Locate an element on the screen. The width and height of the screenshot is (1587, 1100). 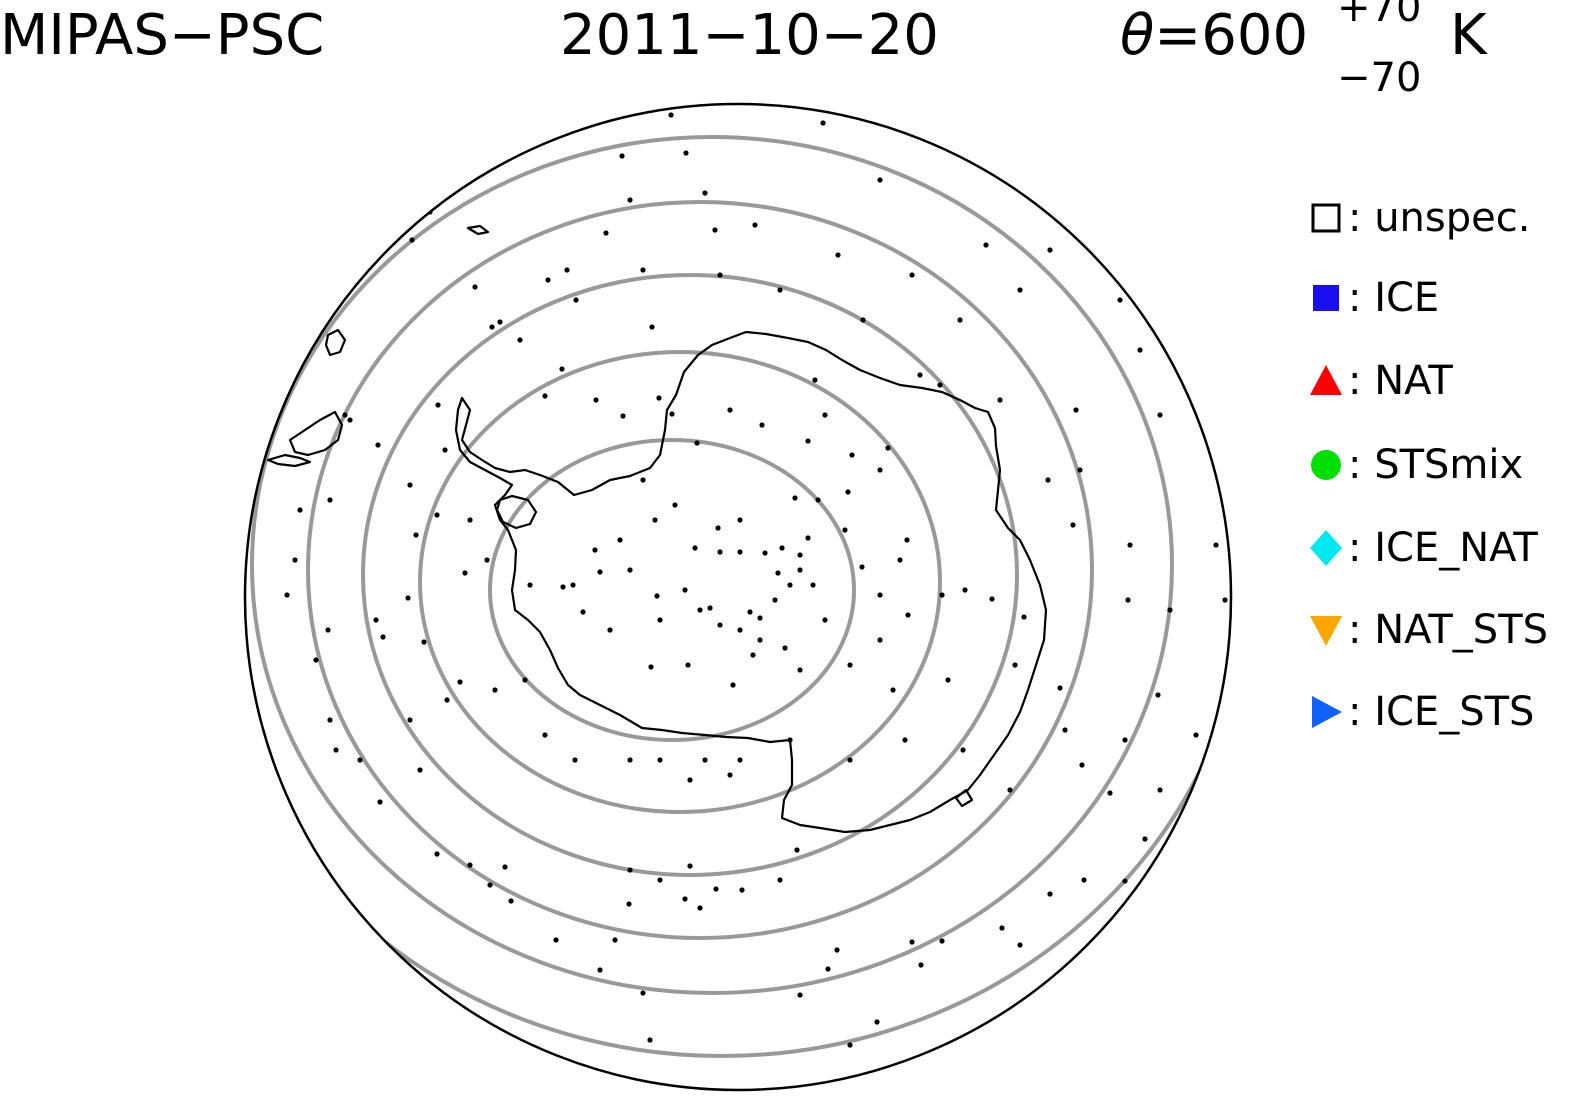
triangle-up-icon is located at coordinates (1326, 381).